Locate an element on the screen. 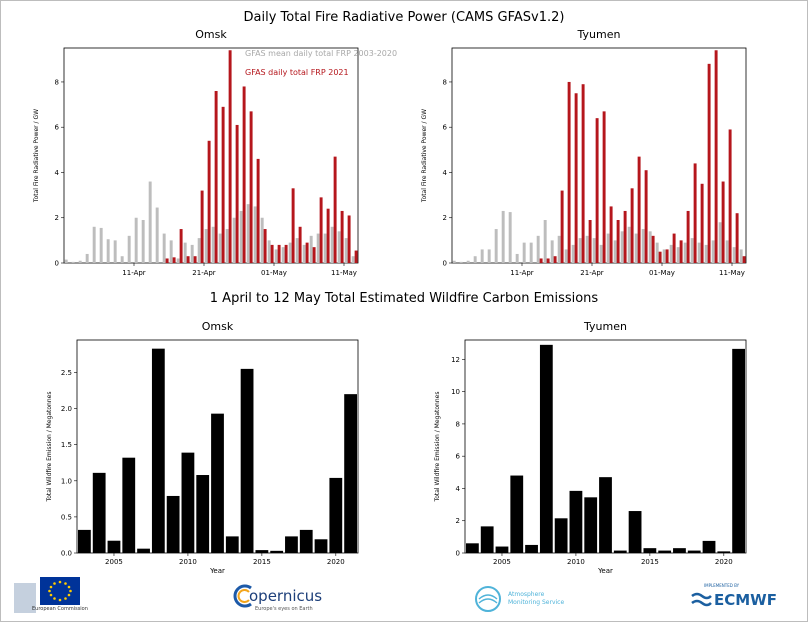 Image resolution: width=808 pixels, height=623 pixels. omsk-emissions-ytick-label: 1.5 is located at coordinates (66, 445).